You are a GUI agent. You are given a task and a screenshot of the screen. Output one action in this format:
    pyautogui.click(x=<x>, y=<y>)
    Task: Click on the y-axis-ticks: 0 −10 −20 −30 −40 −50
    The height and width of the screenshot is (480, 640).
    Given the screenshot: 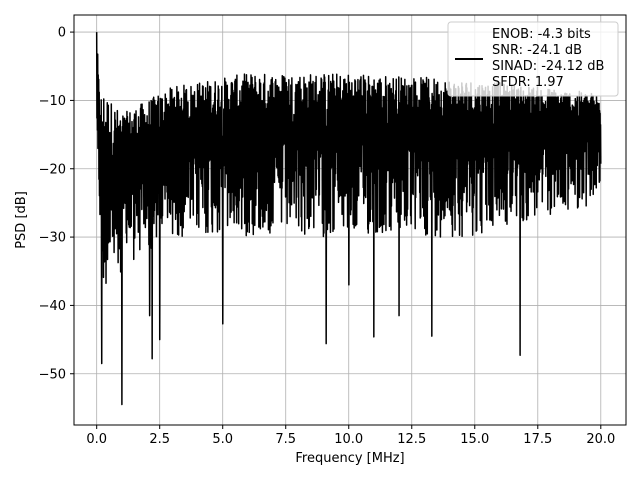 What is the action you would take?
    pyautogui.click(x=56, y=204)
    